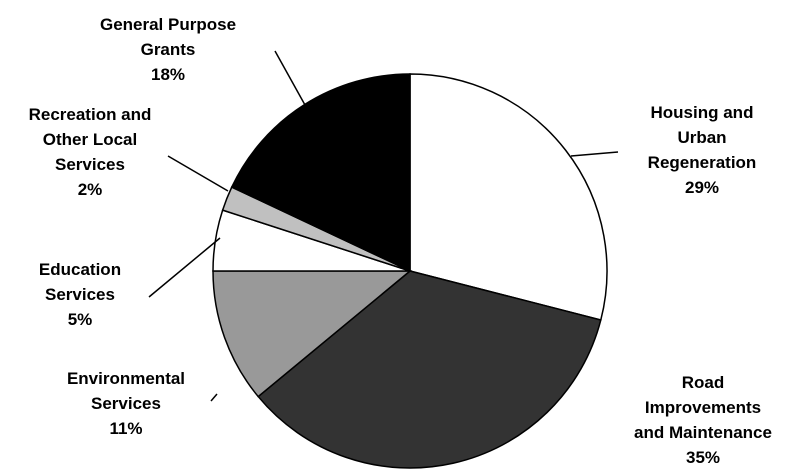 The height and width of the screenshot is (476, 792). I want to click on slice-label-line: Road, so click(703, 382).